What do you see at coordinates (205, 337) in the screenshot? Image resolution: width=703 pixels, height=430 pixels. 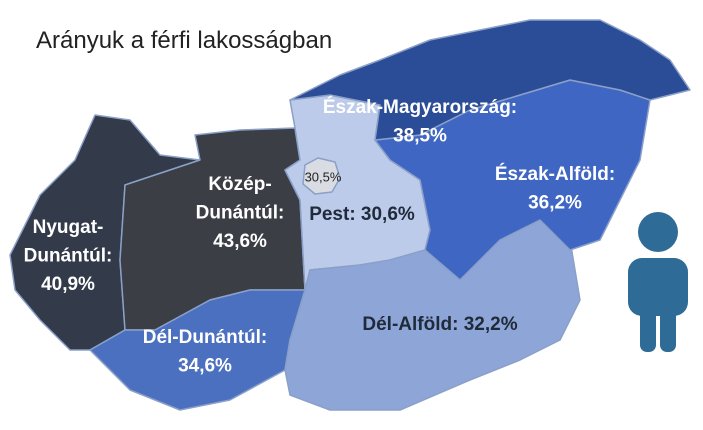 I see `region-label: Dél-Dunántúl:` at bounding box center [205, 337].